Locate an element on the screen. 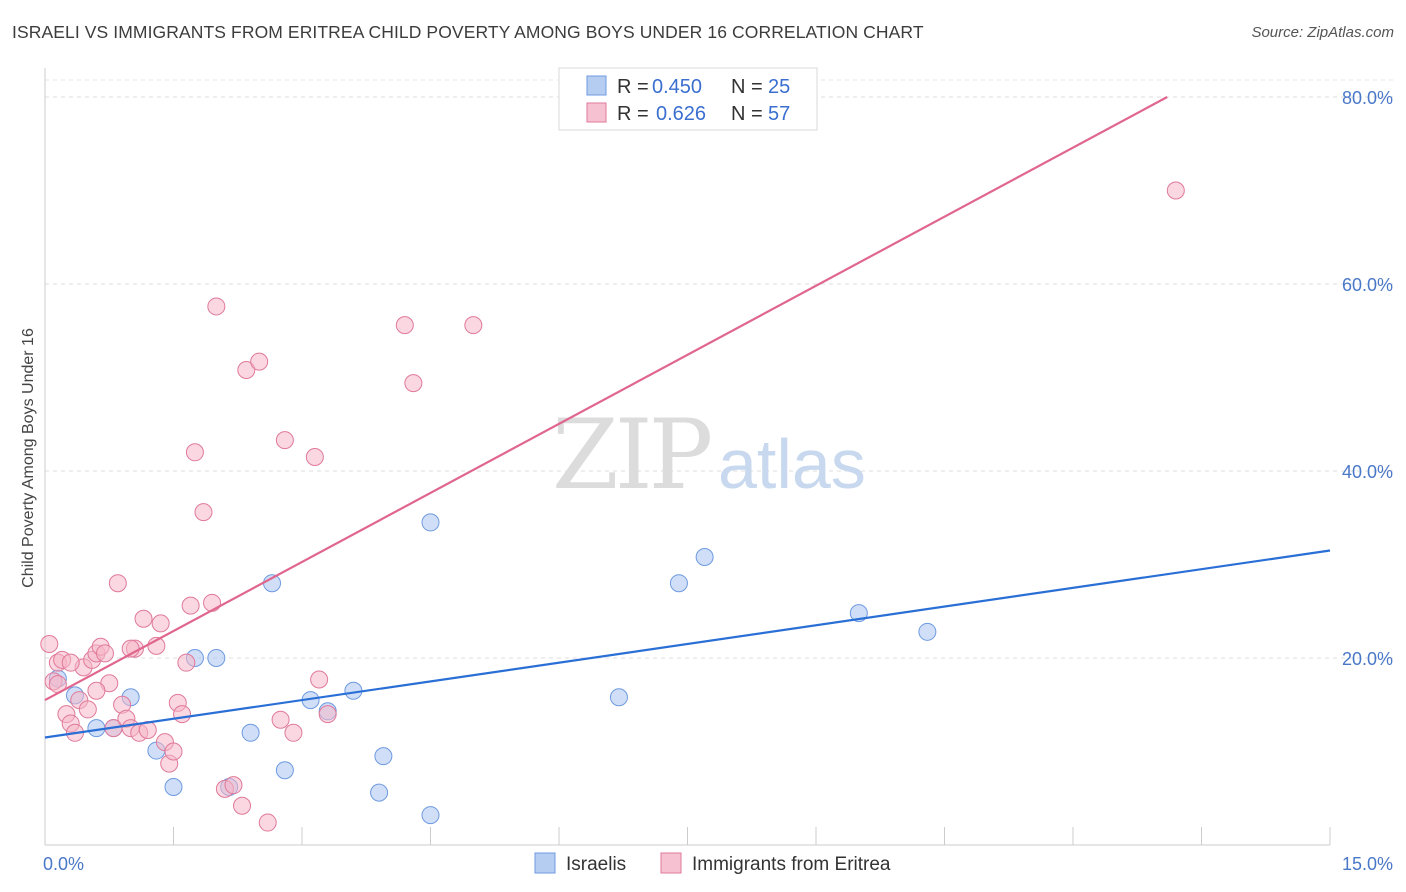 This screenshot has height=892, width=1406. watermark: ZIP atlas is located at coordinates (709, 455).